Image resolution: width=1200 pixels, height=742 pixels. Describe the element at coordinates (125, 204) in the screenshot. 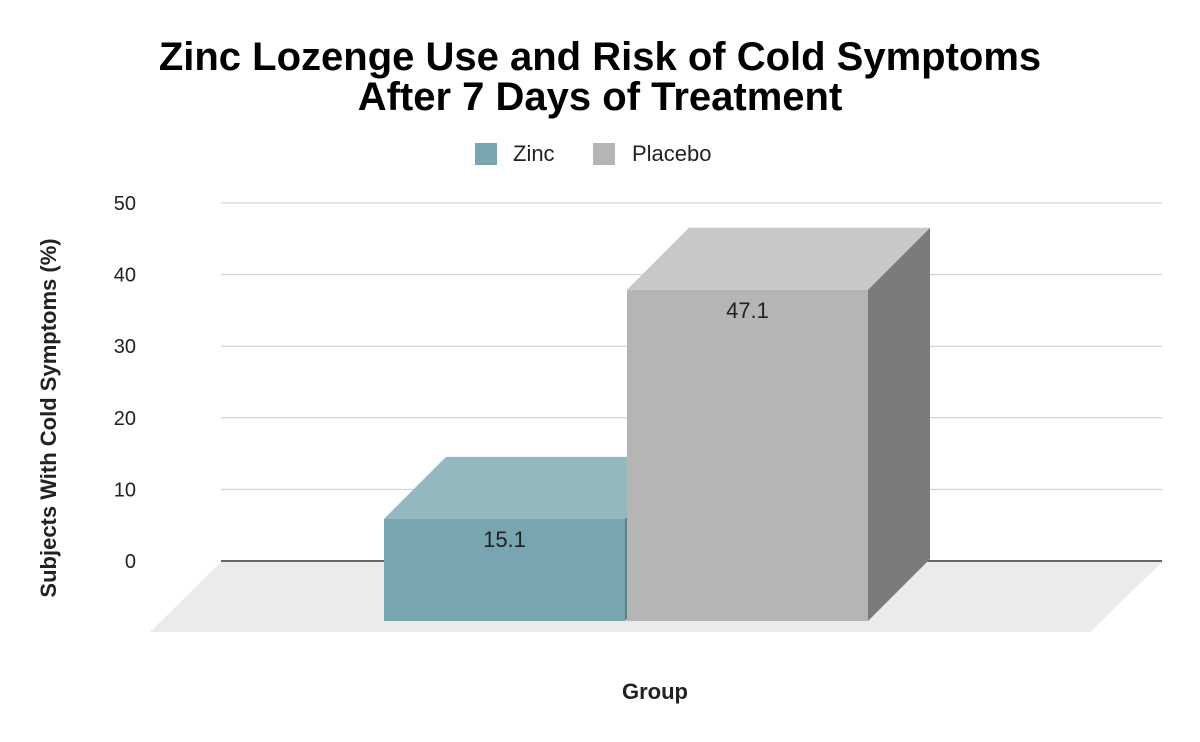

I see `y-tick-label: 50` at that location.